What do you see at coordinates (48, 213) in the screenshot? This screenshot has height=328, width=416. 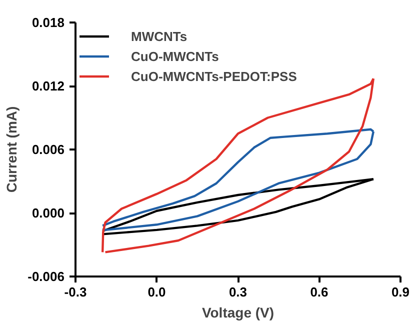 I see `y-tick-label: 0.000` at bounding box center [48, 213].